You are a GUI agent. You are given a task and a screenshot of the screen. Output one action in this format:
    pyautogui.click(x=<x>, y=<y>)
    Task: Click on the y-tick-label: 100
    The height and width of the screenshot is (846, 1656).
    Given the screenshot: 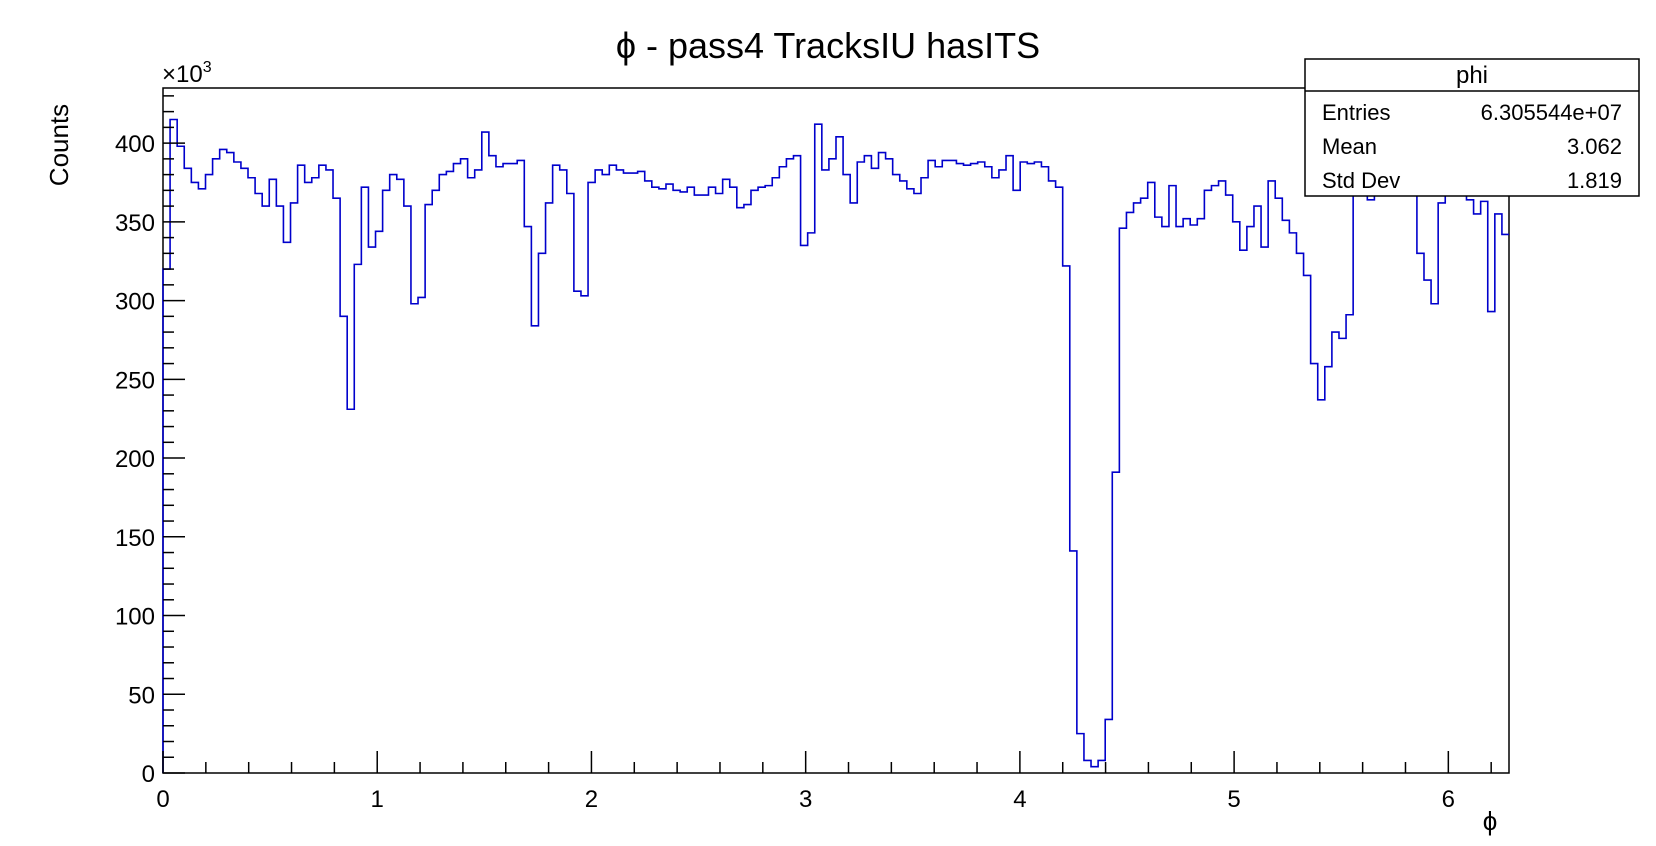 What is the action you would take?
    pyautogui.click(x=135, y=617)
    